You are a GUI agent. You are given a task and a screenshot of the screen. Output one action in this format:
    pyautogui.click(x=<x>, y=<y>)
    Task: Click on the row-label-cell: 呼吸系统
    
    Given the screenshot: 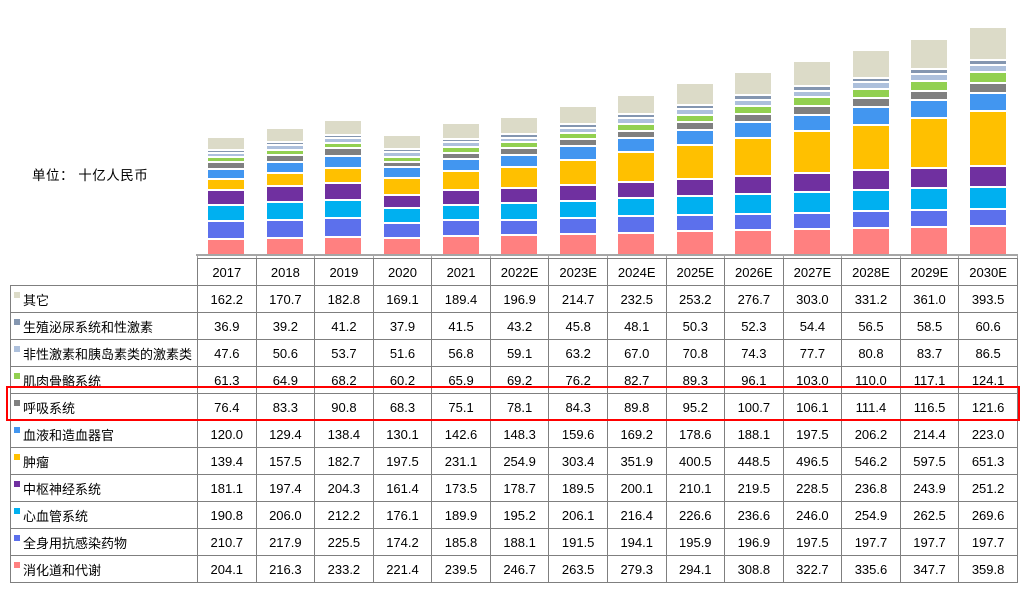 What is the action you would take?
    pyautogui.click(x=104, y=407)
    